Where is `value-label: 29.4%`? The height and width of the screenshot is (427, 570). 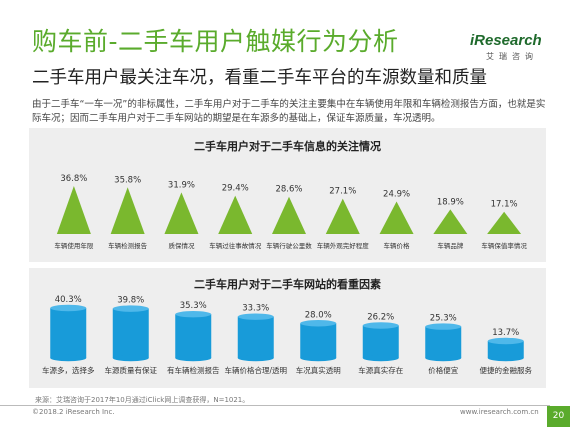 value-label: 29.4% is located at coordinates (235, 189).